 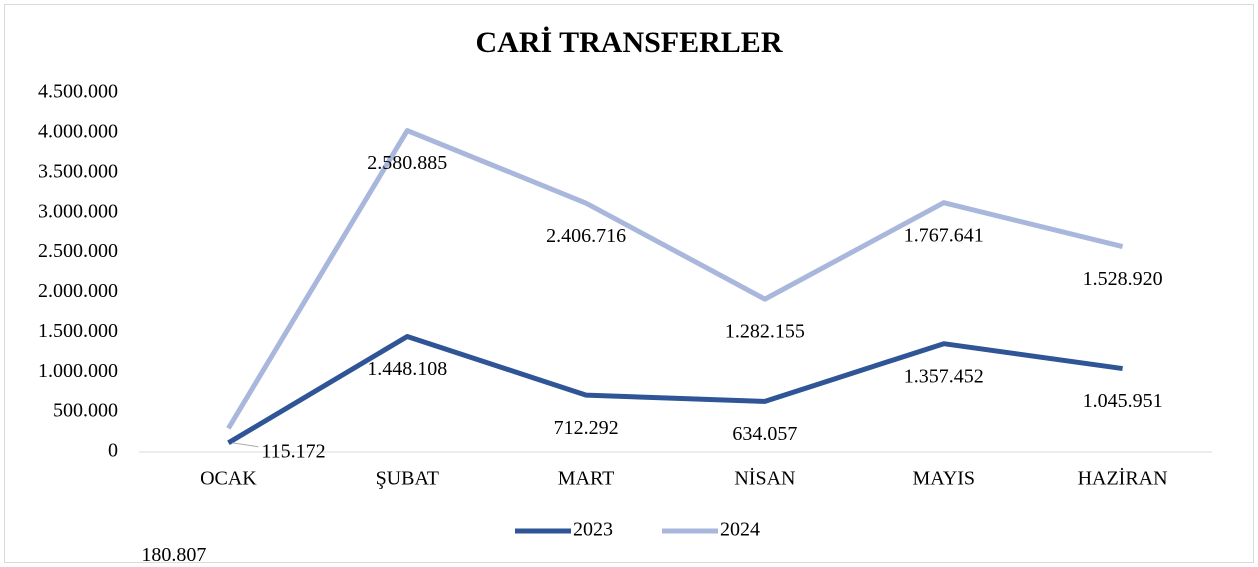 I want to click on y-tick-label: 4.000.000, so click(x=78, y=131).